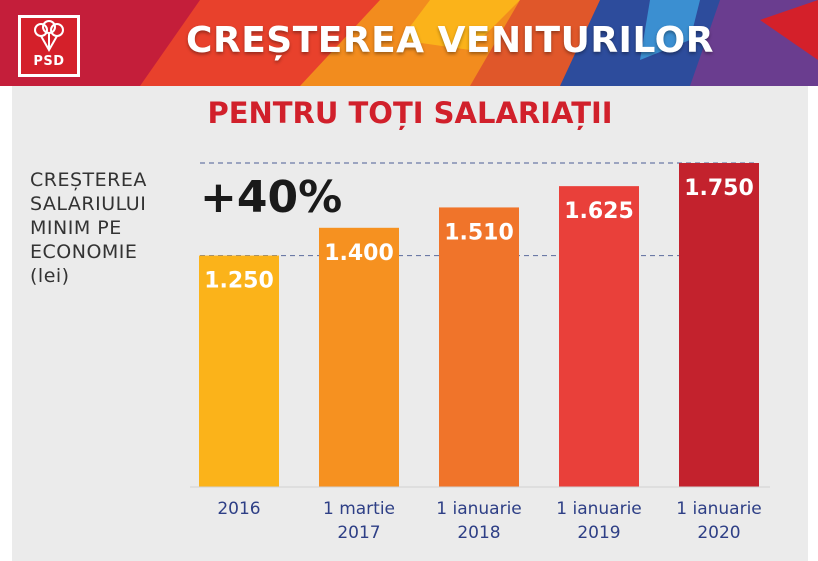  What do you see at coordinates (50, 276) in the screenshot?
I see `y-label-unit: (lei)` at bounding box center [50, 276].